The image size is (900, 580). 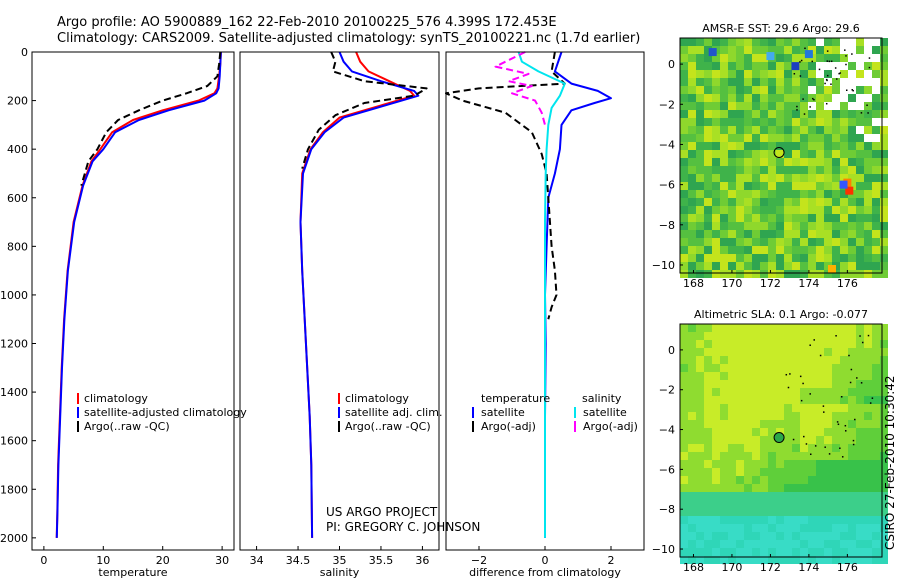 I want to click on y-tick-label: −6, so click(x=667, y=185).